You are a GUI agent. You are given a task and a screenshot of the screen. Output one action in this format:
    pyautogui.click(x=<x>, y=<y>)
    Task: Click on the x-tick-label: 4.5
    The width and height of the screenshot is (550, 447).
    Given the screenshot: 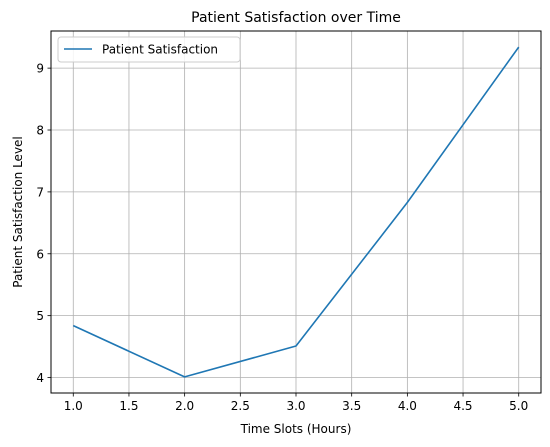 What is the action you would take?
    pyautogui.click(x=462, y=406)
    